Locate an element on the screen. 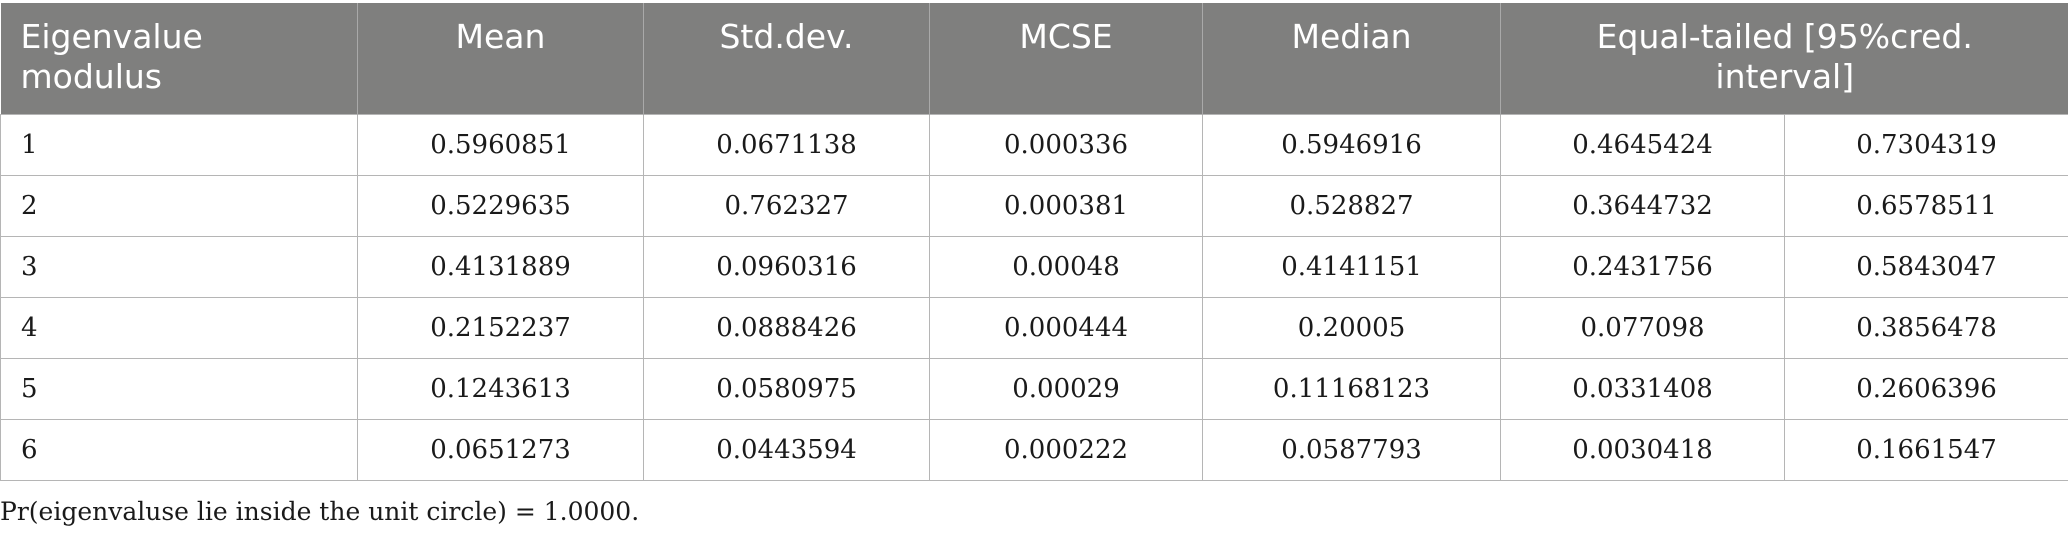 The width and height of the screenshot is (2068, 535). cell-eigenvalue: 3 is located at coordinates (179, 266).